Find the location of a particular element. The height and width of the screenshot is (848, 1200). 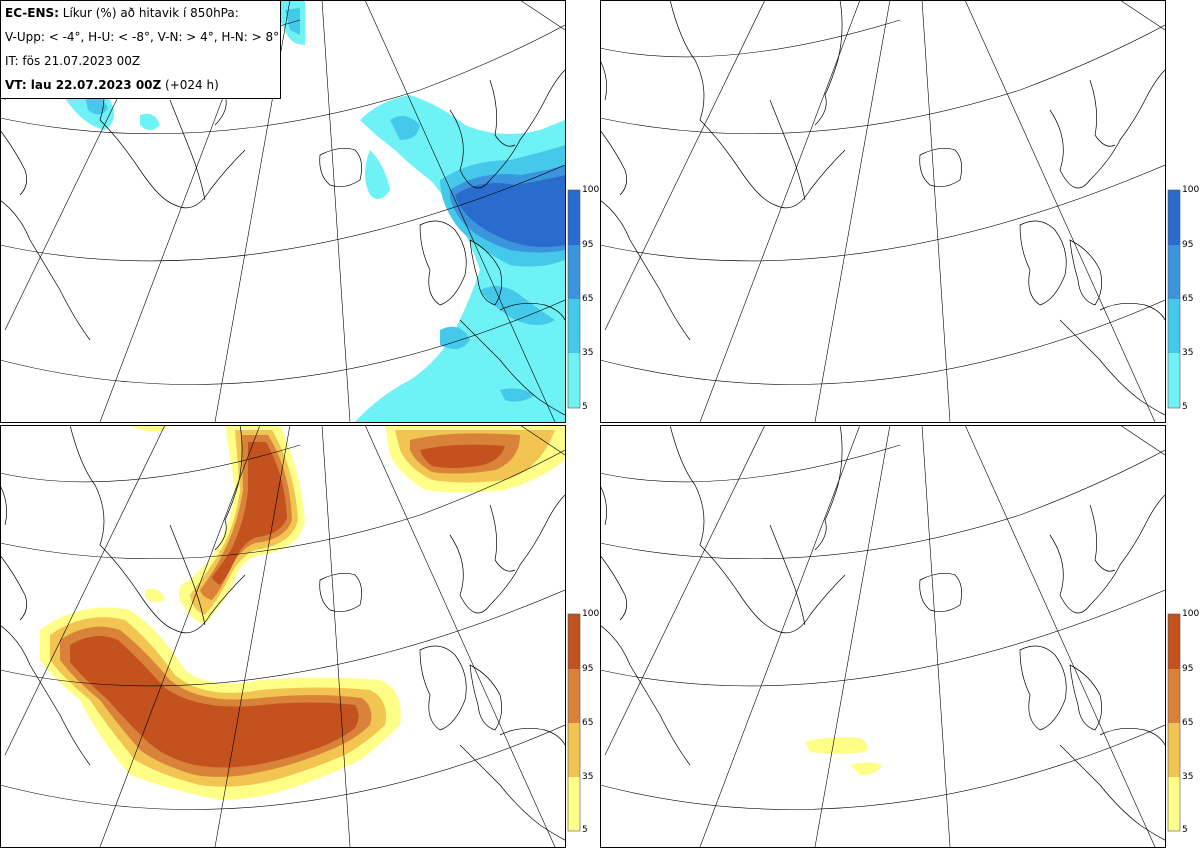

colorbar-cold-upper-right is located at coordinates (1174, 299).